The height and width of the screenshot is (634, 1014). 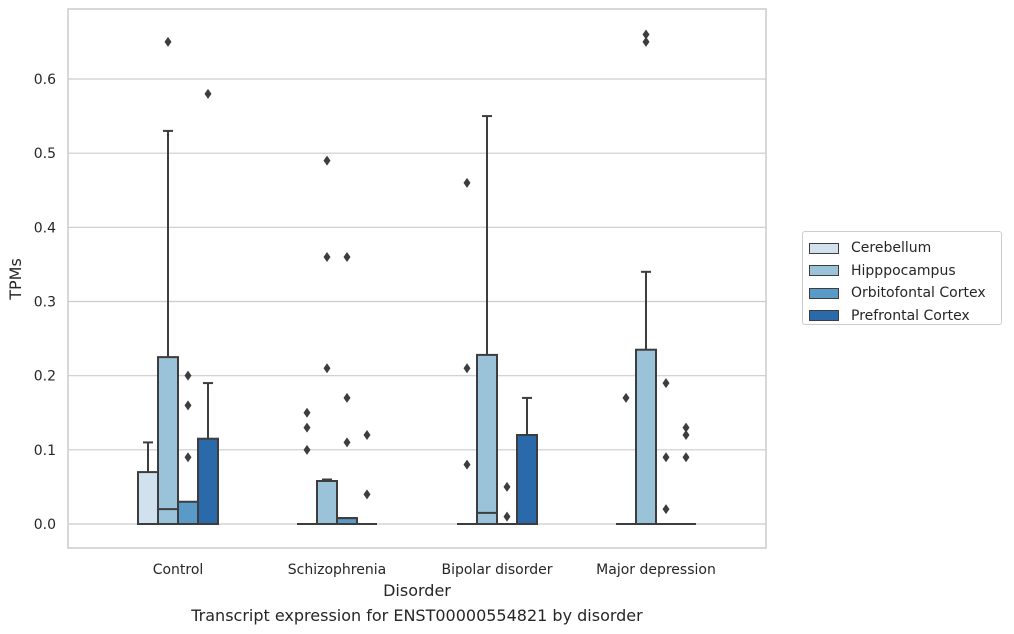 What do you see at coordinates (891, 248) in the screenshot?
I see `legend-label: Cerebellum` at bounding box center [891, 248].